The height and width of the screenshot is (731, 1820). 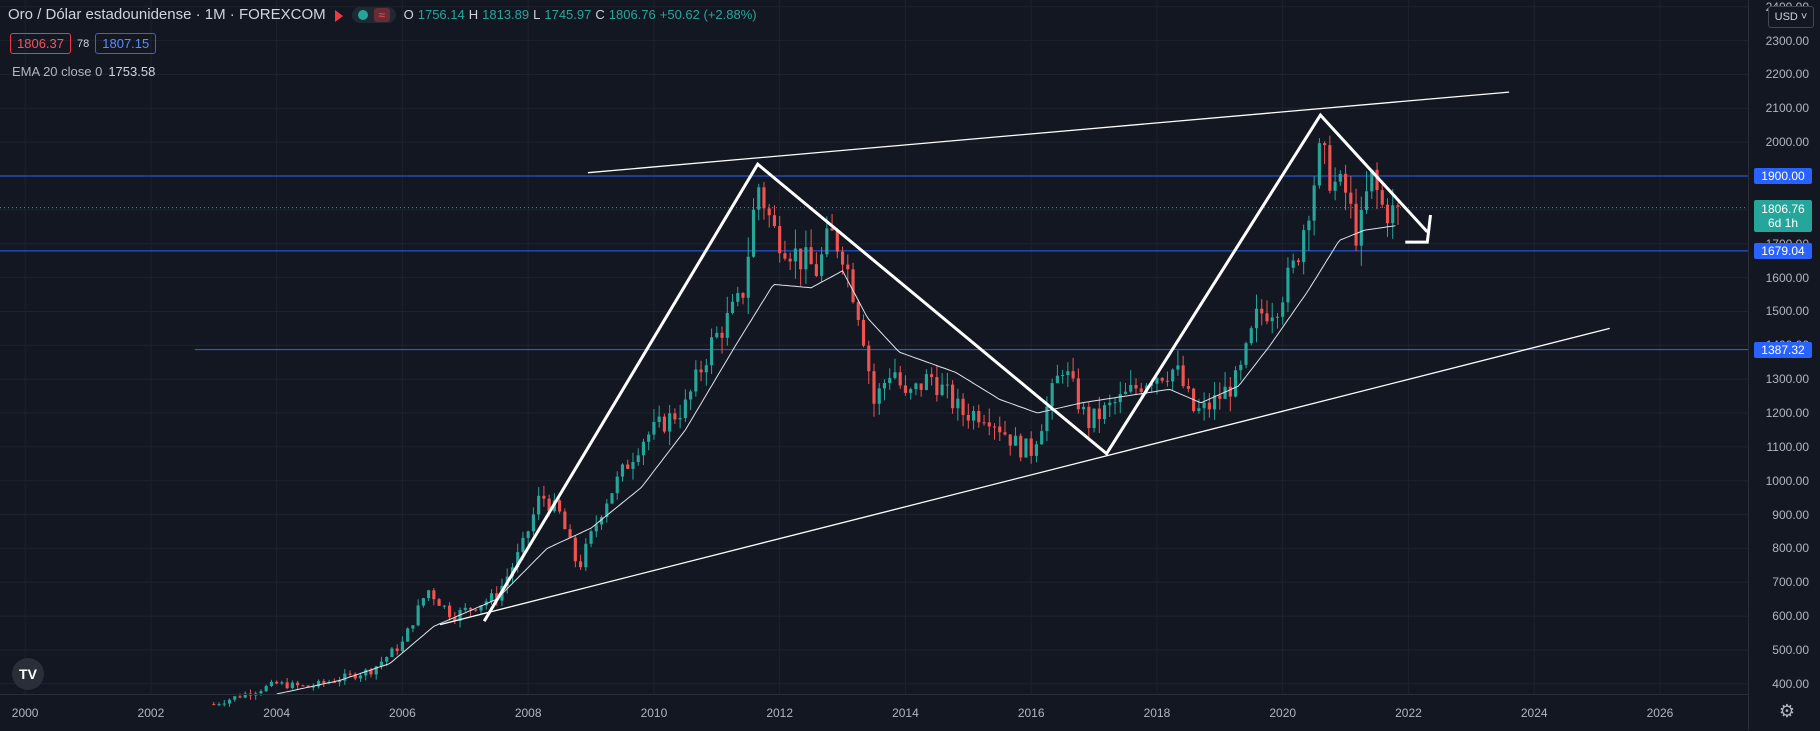 What do you see at coordinates (1783, 349) in the screenshot?
I see `level-price-badge: 1387.32` at bounding box center [1783, 349].